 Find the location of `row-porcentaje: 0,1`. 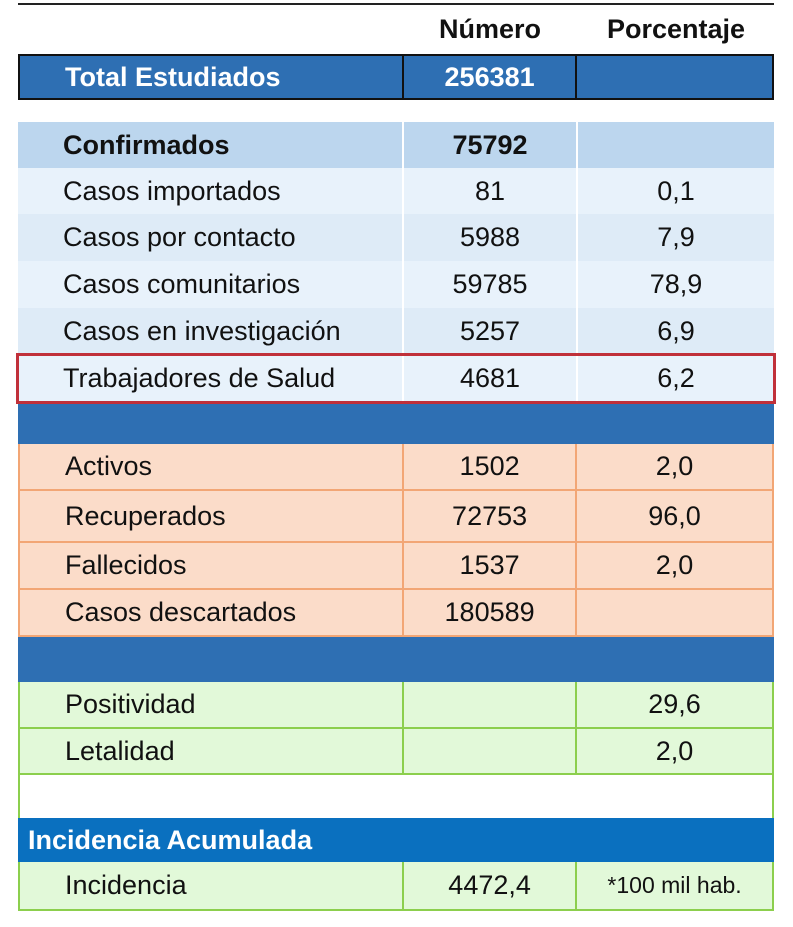

row-porcentaje: 0,1 is located at coordinates (676, 190).